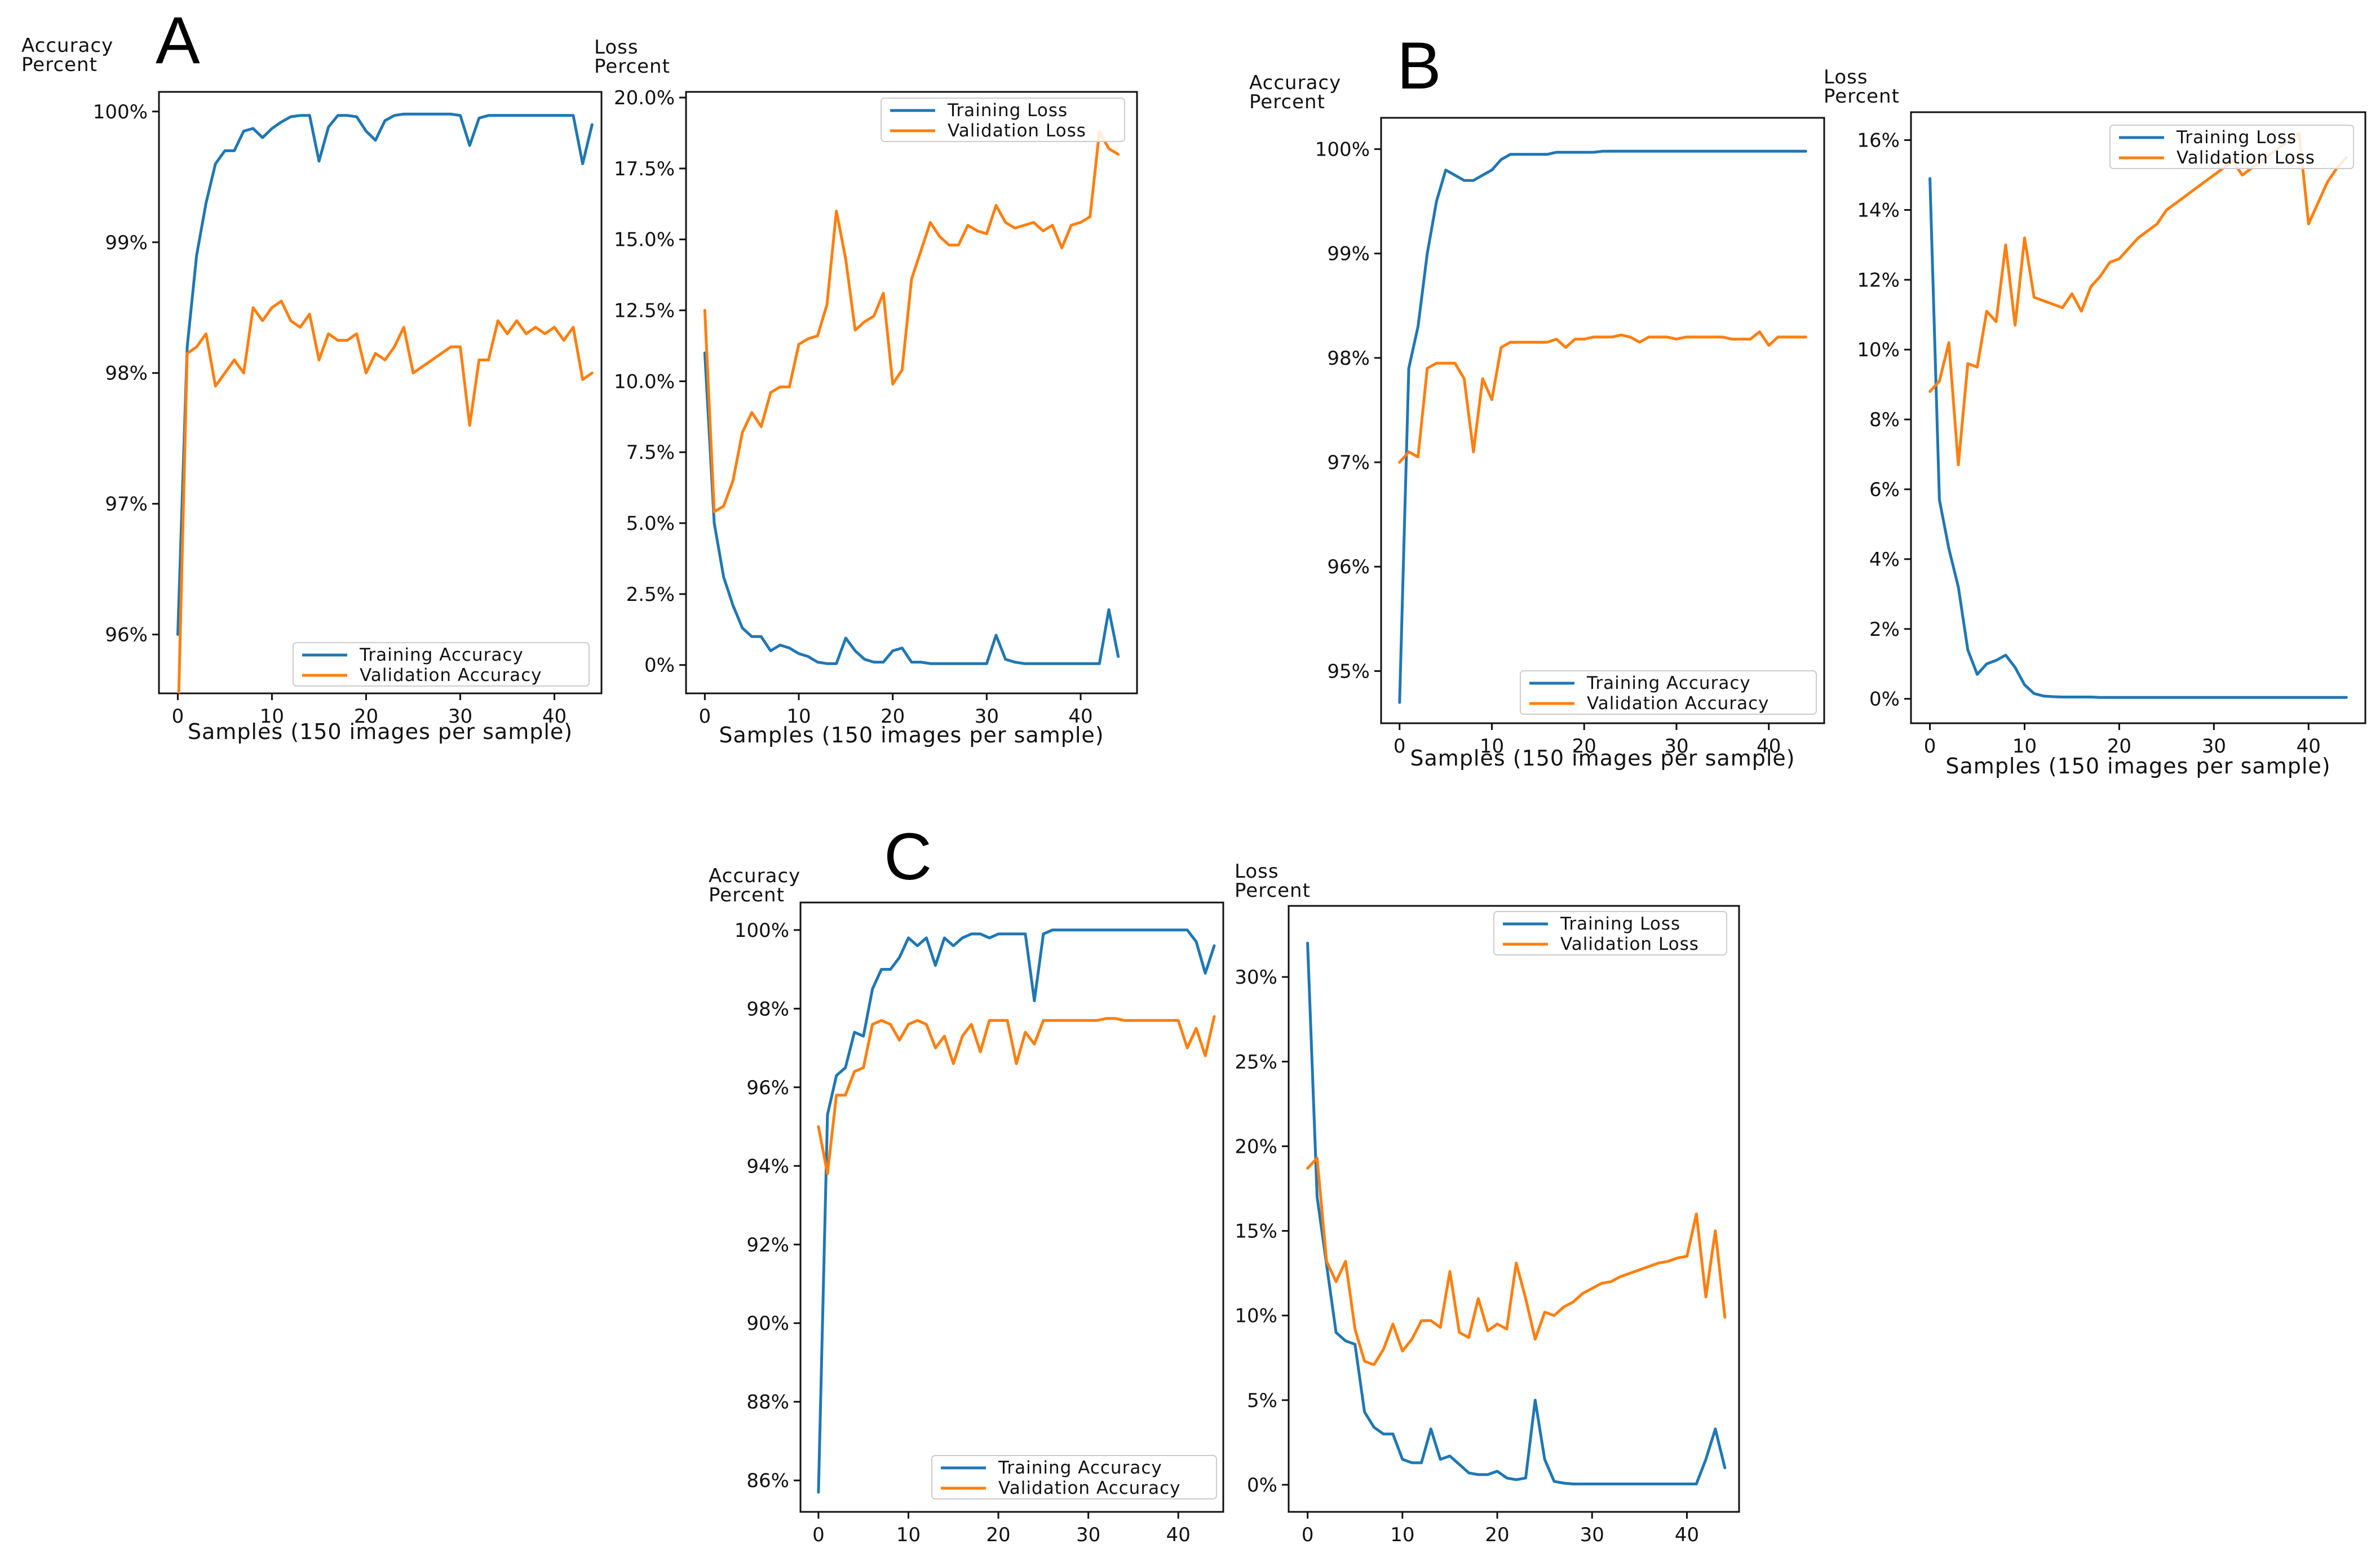  What do you see at coordinates (767, 1481) in the screenshot?
I see `y-tick-label: 86%` at bounding box center [767, 1481].